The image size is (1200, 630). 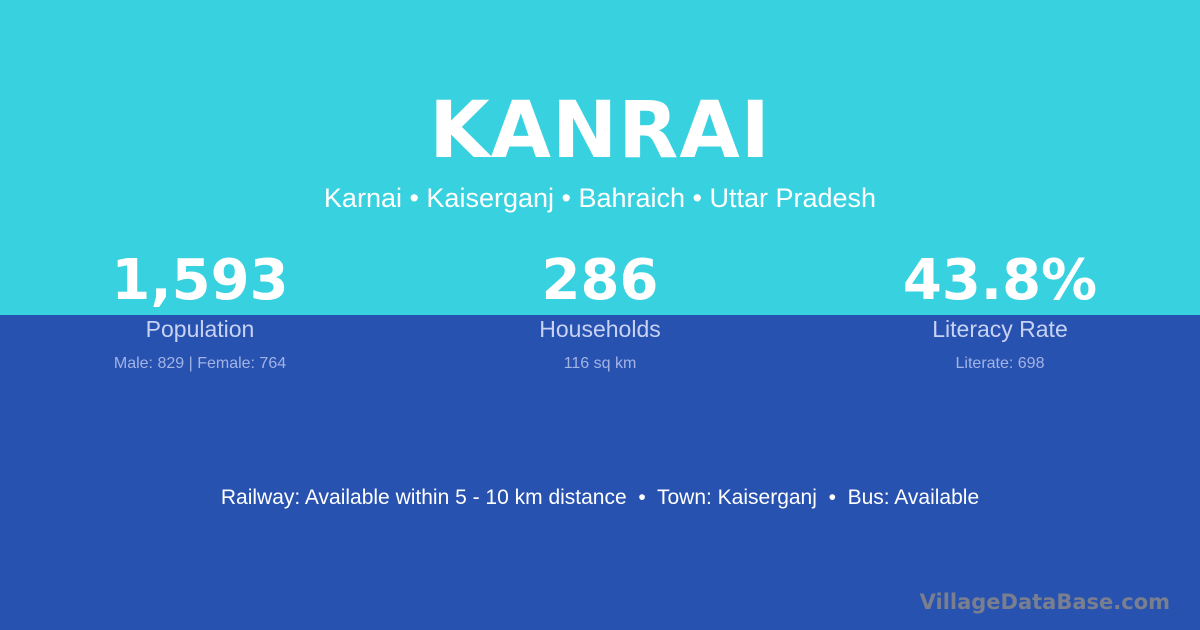 What do you see at coordinates (600, 363) in the screenshot?
I see `stat-detail: 116 sq km` at bounding box center [600, 363].